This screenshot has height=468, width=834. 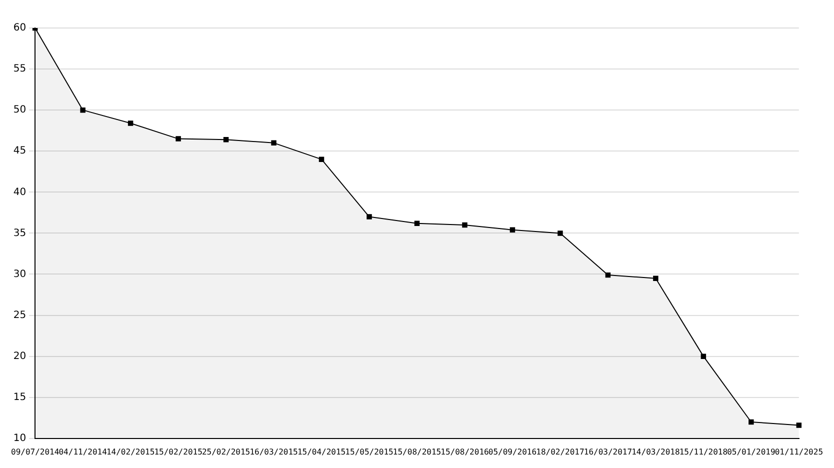 What do you see at coordinates (19, 274) in the screenshot?
I see `y-tick-label: 30` at bounding box center [19, 274].